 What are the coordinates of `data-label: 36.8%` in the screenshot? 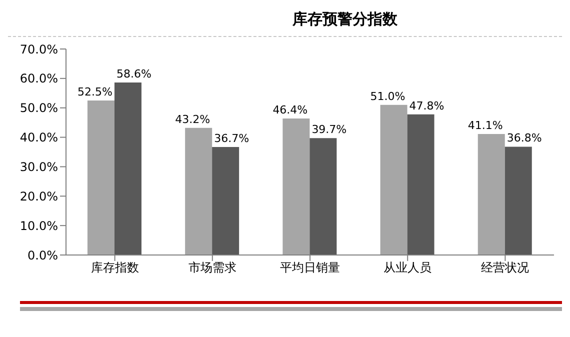 It's located at (524, 138).